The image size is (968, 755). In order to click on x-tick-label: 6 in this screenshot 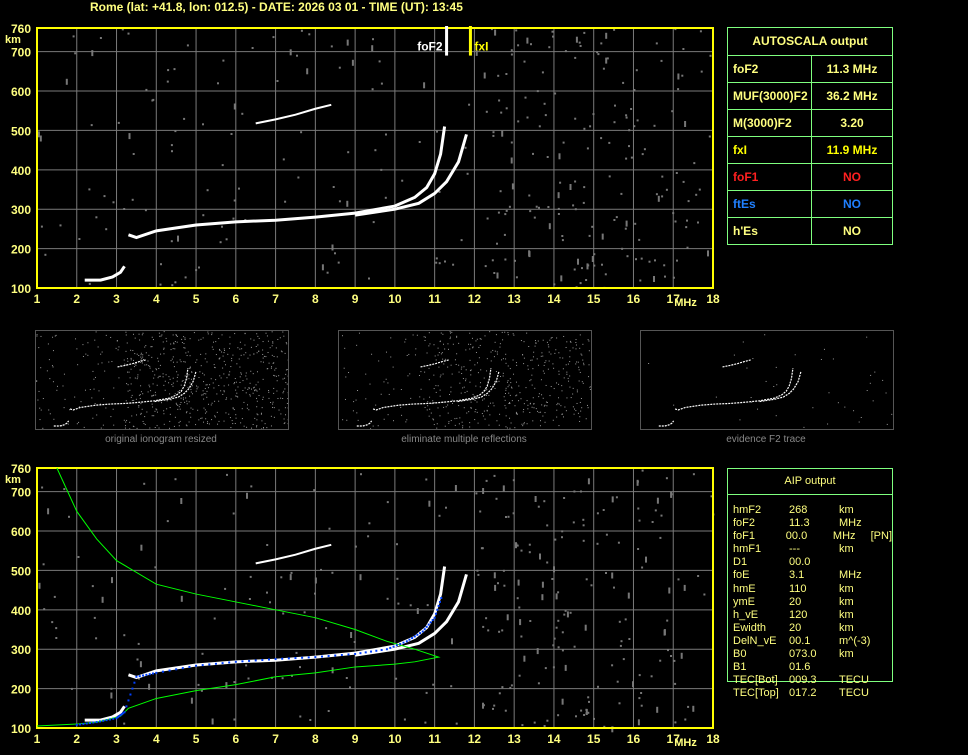, I will do `click(235, 299)`.